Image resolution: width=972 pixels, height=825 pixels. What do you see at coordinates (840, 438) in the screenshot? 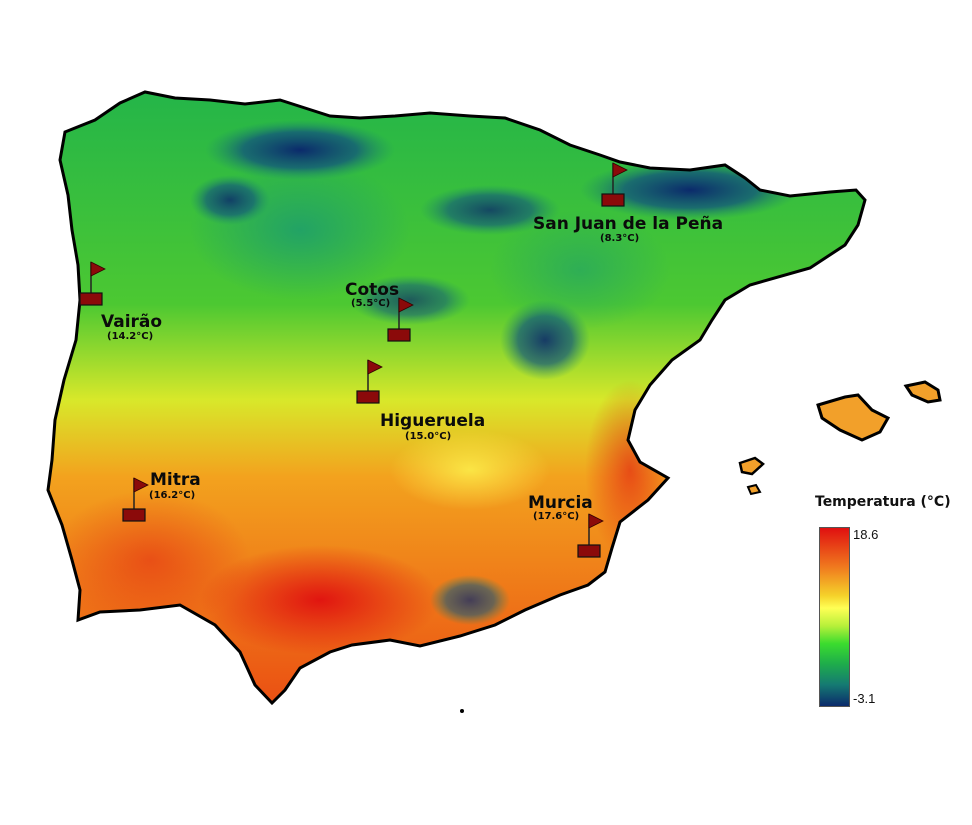
I see `balearic-islands` at bounding box center [840, 438].